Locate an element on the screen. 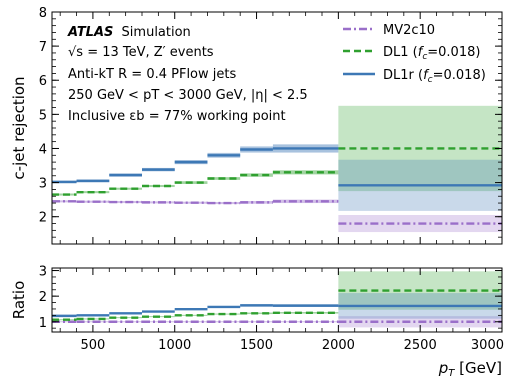  xtick-label-1000: 1000 is located at coordinates (174, 345).